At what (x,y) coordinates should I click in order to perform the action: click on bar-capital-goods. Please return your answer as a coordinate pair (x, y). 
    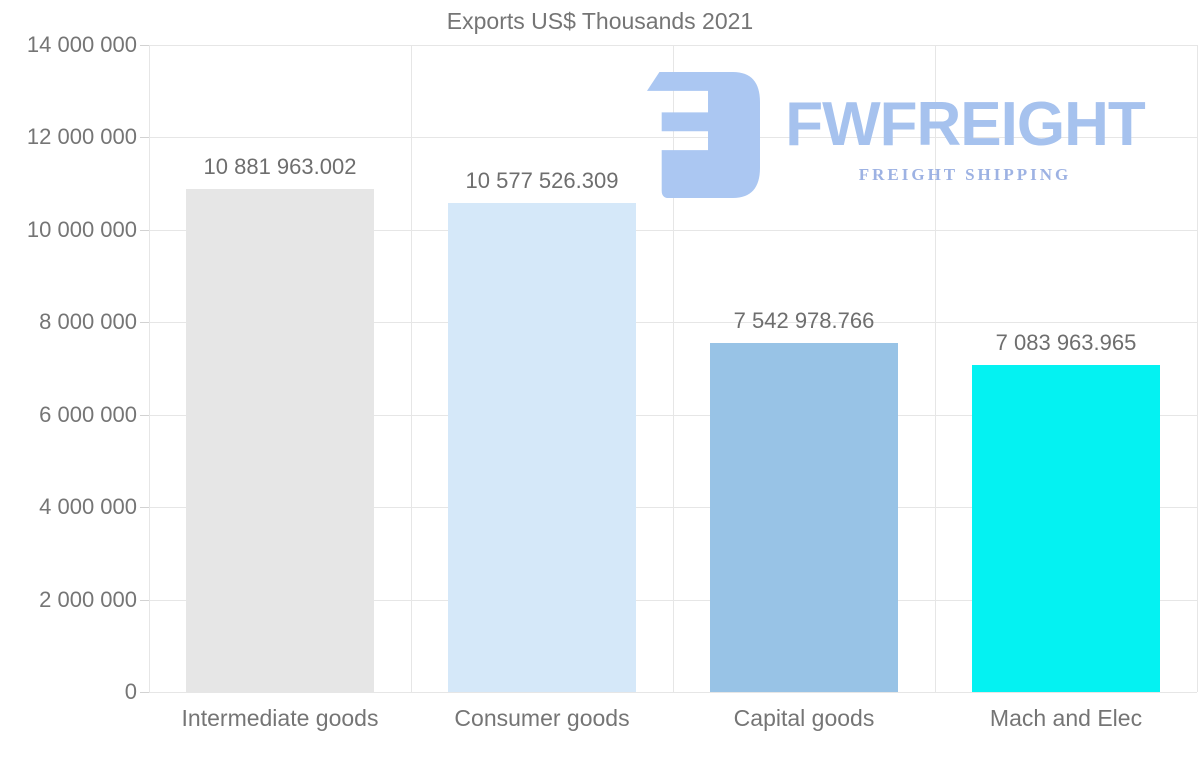
    Looking at the image, I should click on (804, 517).